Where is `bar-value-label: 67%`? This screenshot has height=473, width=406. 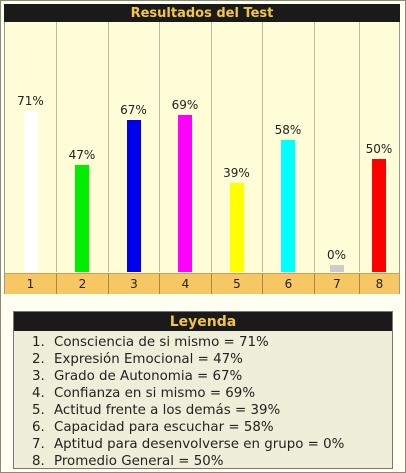
bar-value-label: 67% is located at coordinates (133, 109).